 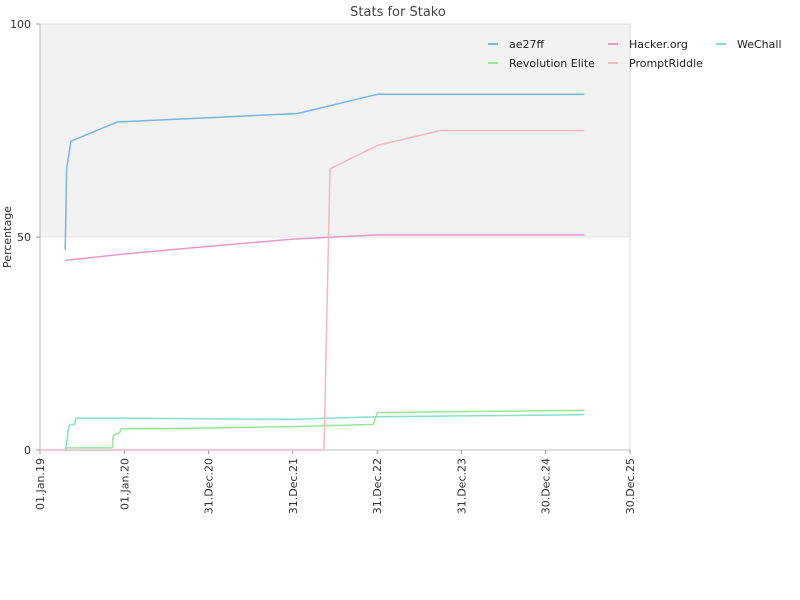 I want to click on y-tick-label: 0, so click(x=27, y=450).